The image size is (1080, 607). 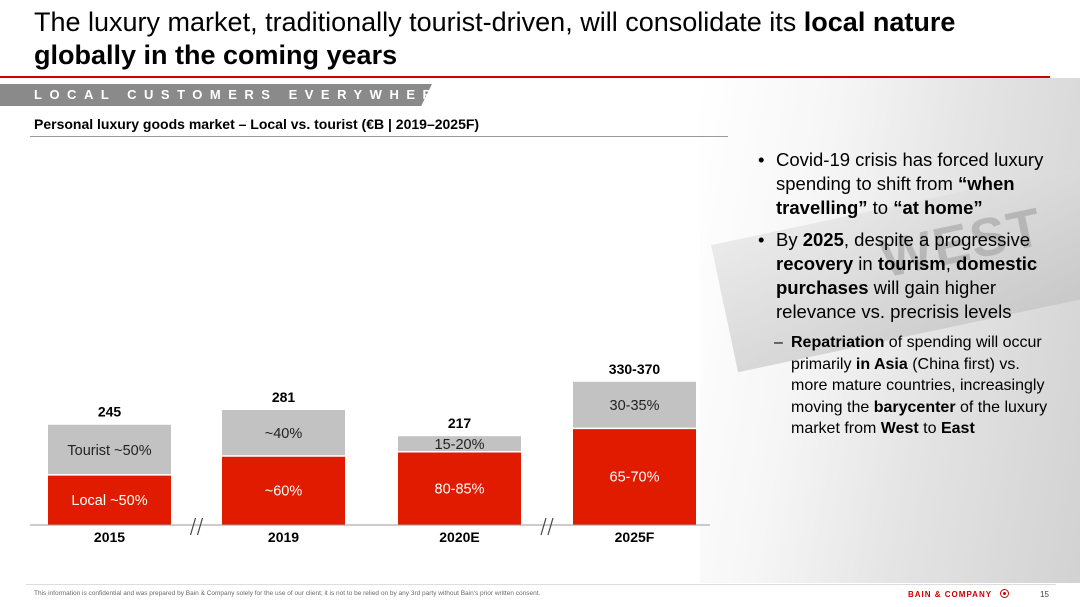 What do you see at coordinates (929, 428) in the screenshot?
I see `sub-bullet-1-text-7: to` at bounding box center [929, 428].